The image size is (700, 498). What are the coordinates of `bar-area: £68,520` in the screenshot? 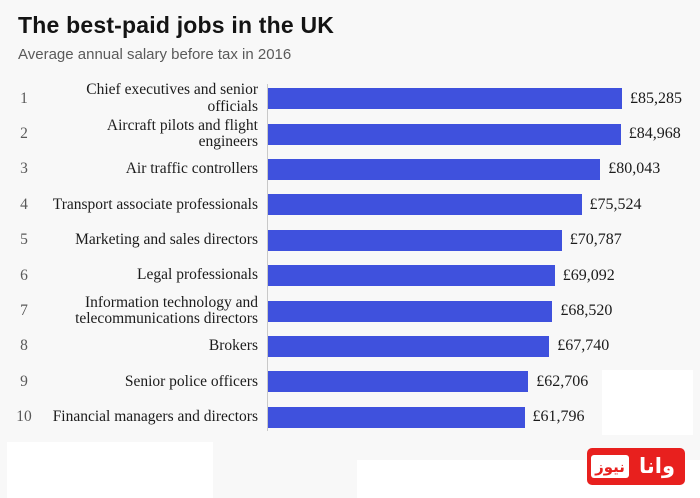 It's located at (484, 310).